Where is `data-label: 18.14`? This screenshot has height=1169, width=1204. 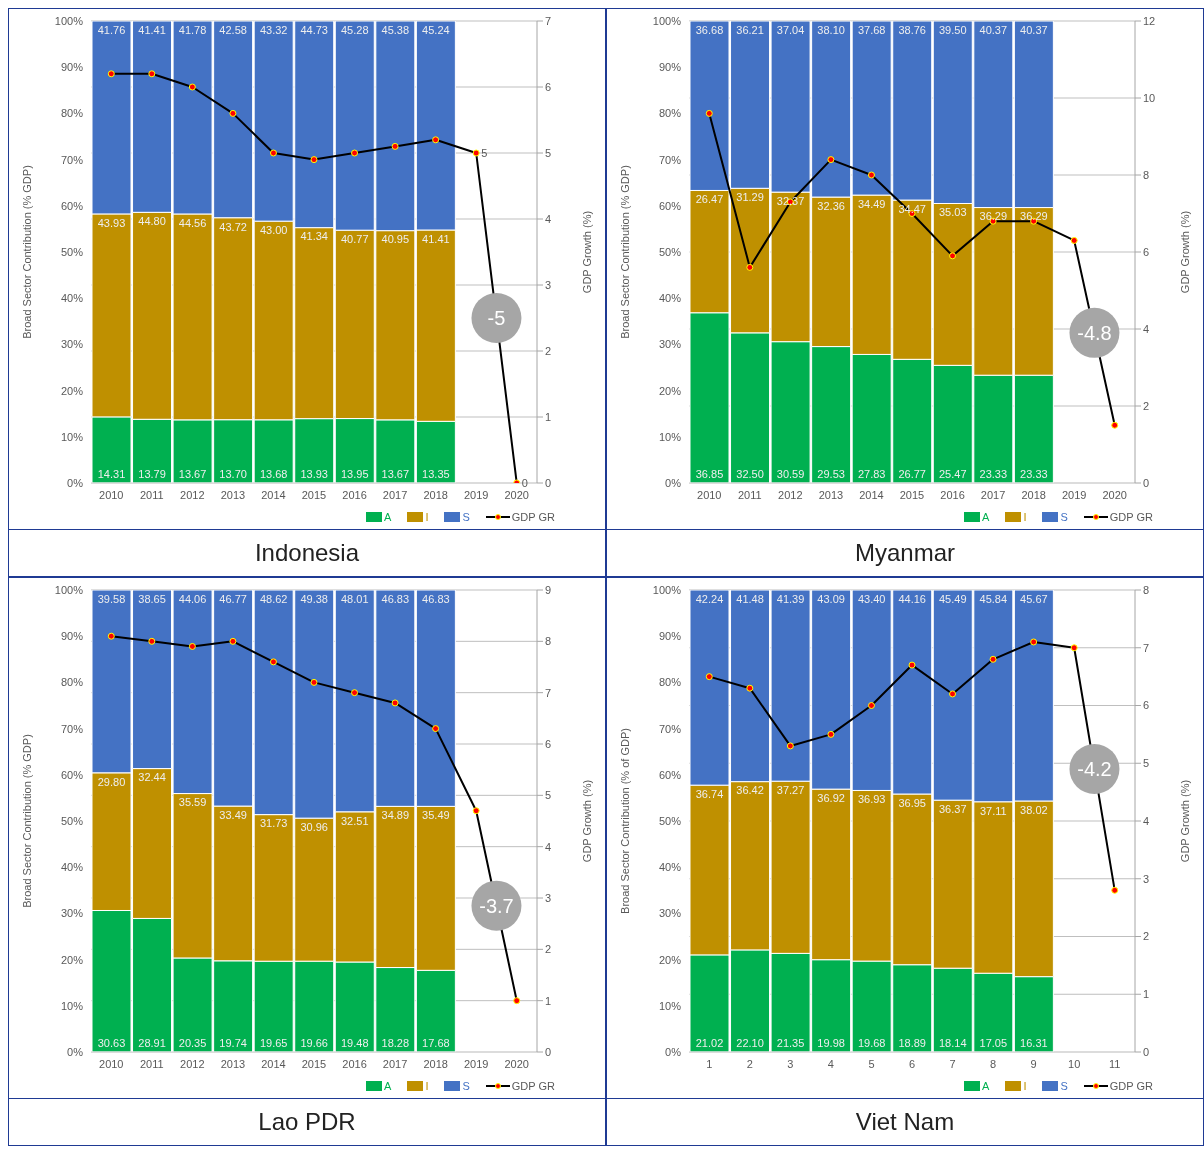 data-label: 18.14 is located at coordinates (953, 1043).